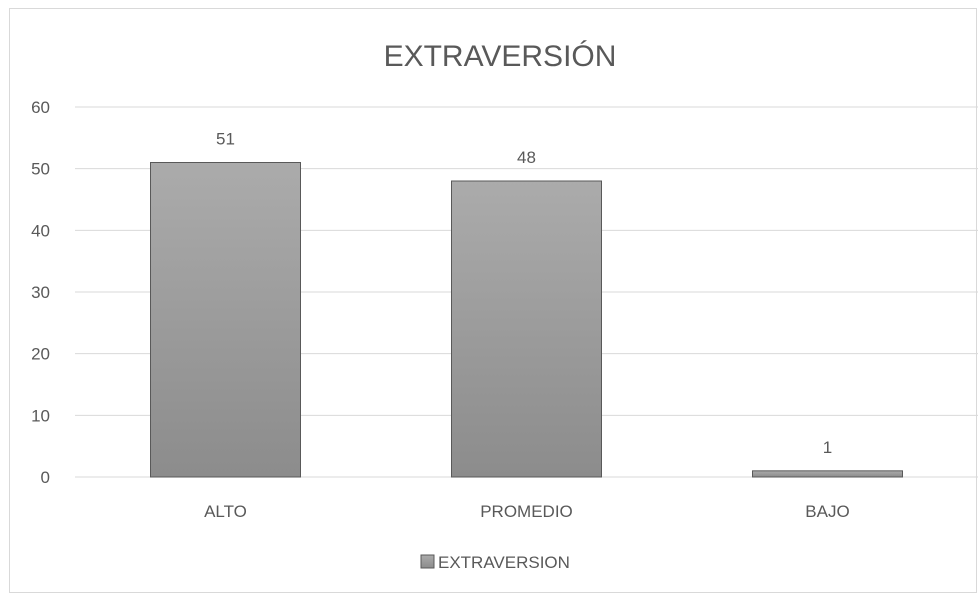 This screenshot has width=980, height=595. Describe the element at coordinates (40, 169) in the screenshot. I see `y-tick-label: 50` at that location.